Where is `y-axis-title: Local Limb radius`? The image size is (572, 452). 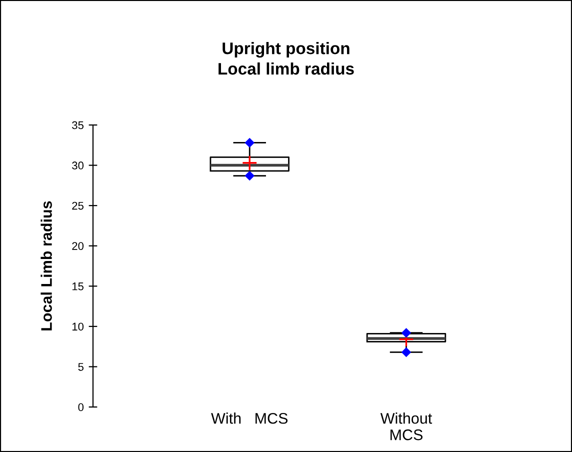
y-axis-title: Local Limb radius is located at coordinates (46, 265).